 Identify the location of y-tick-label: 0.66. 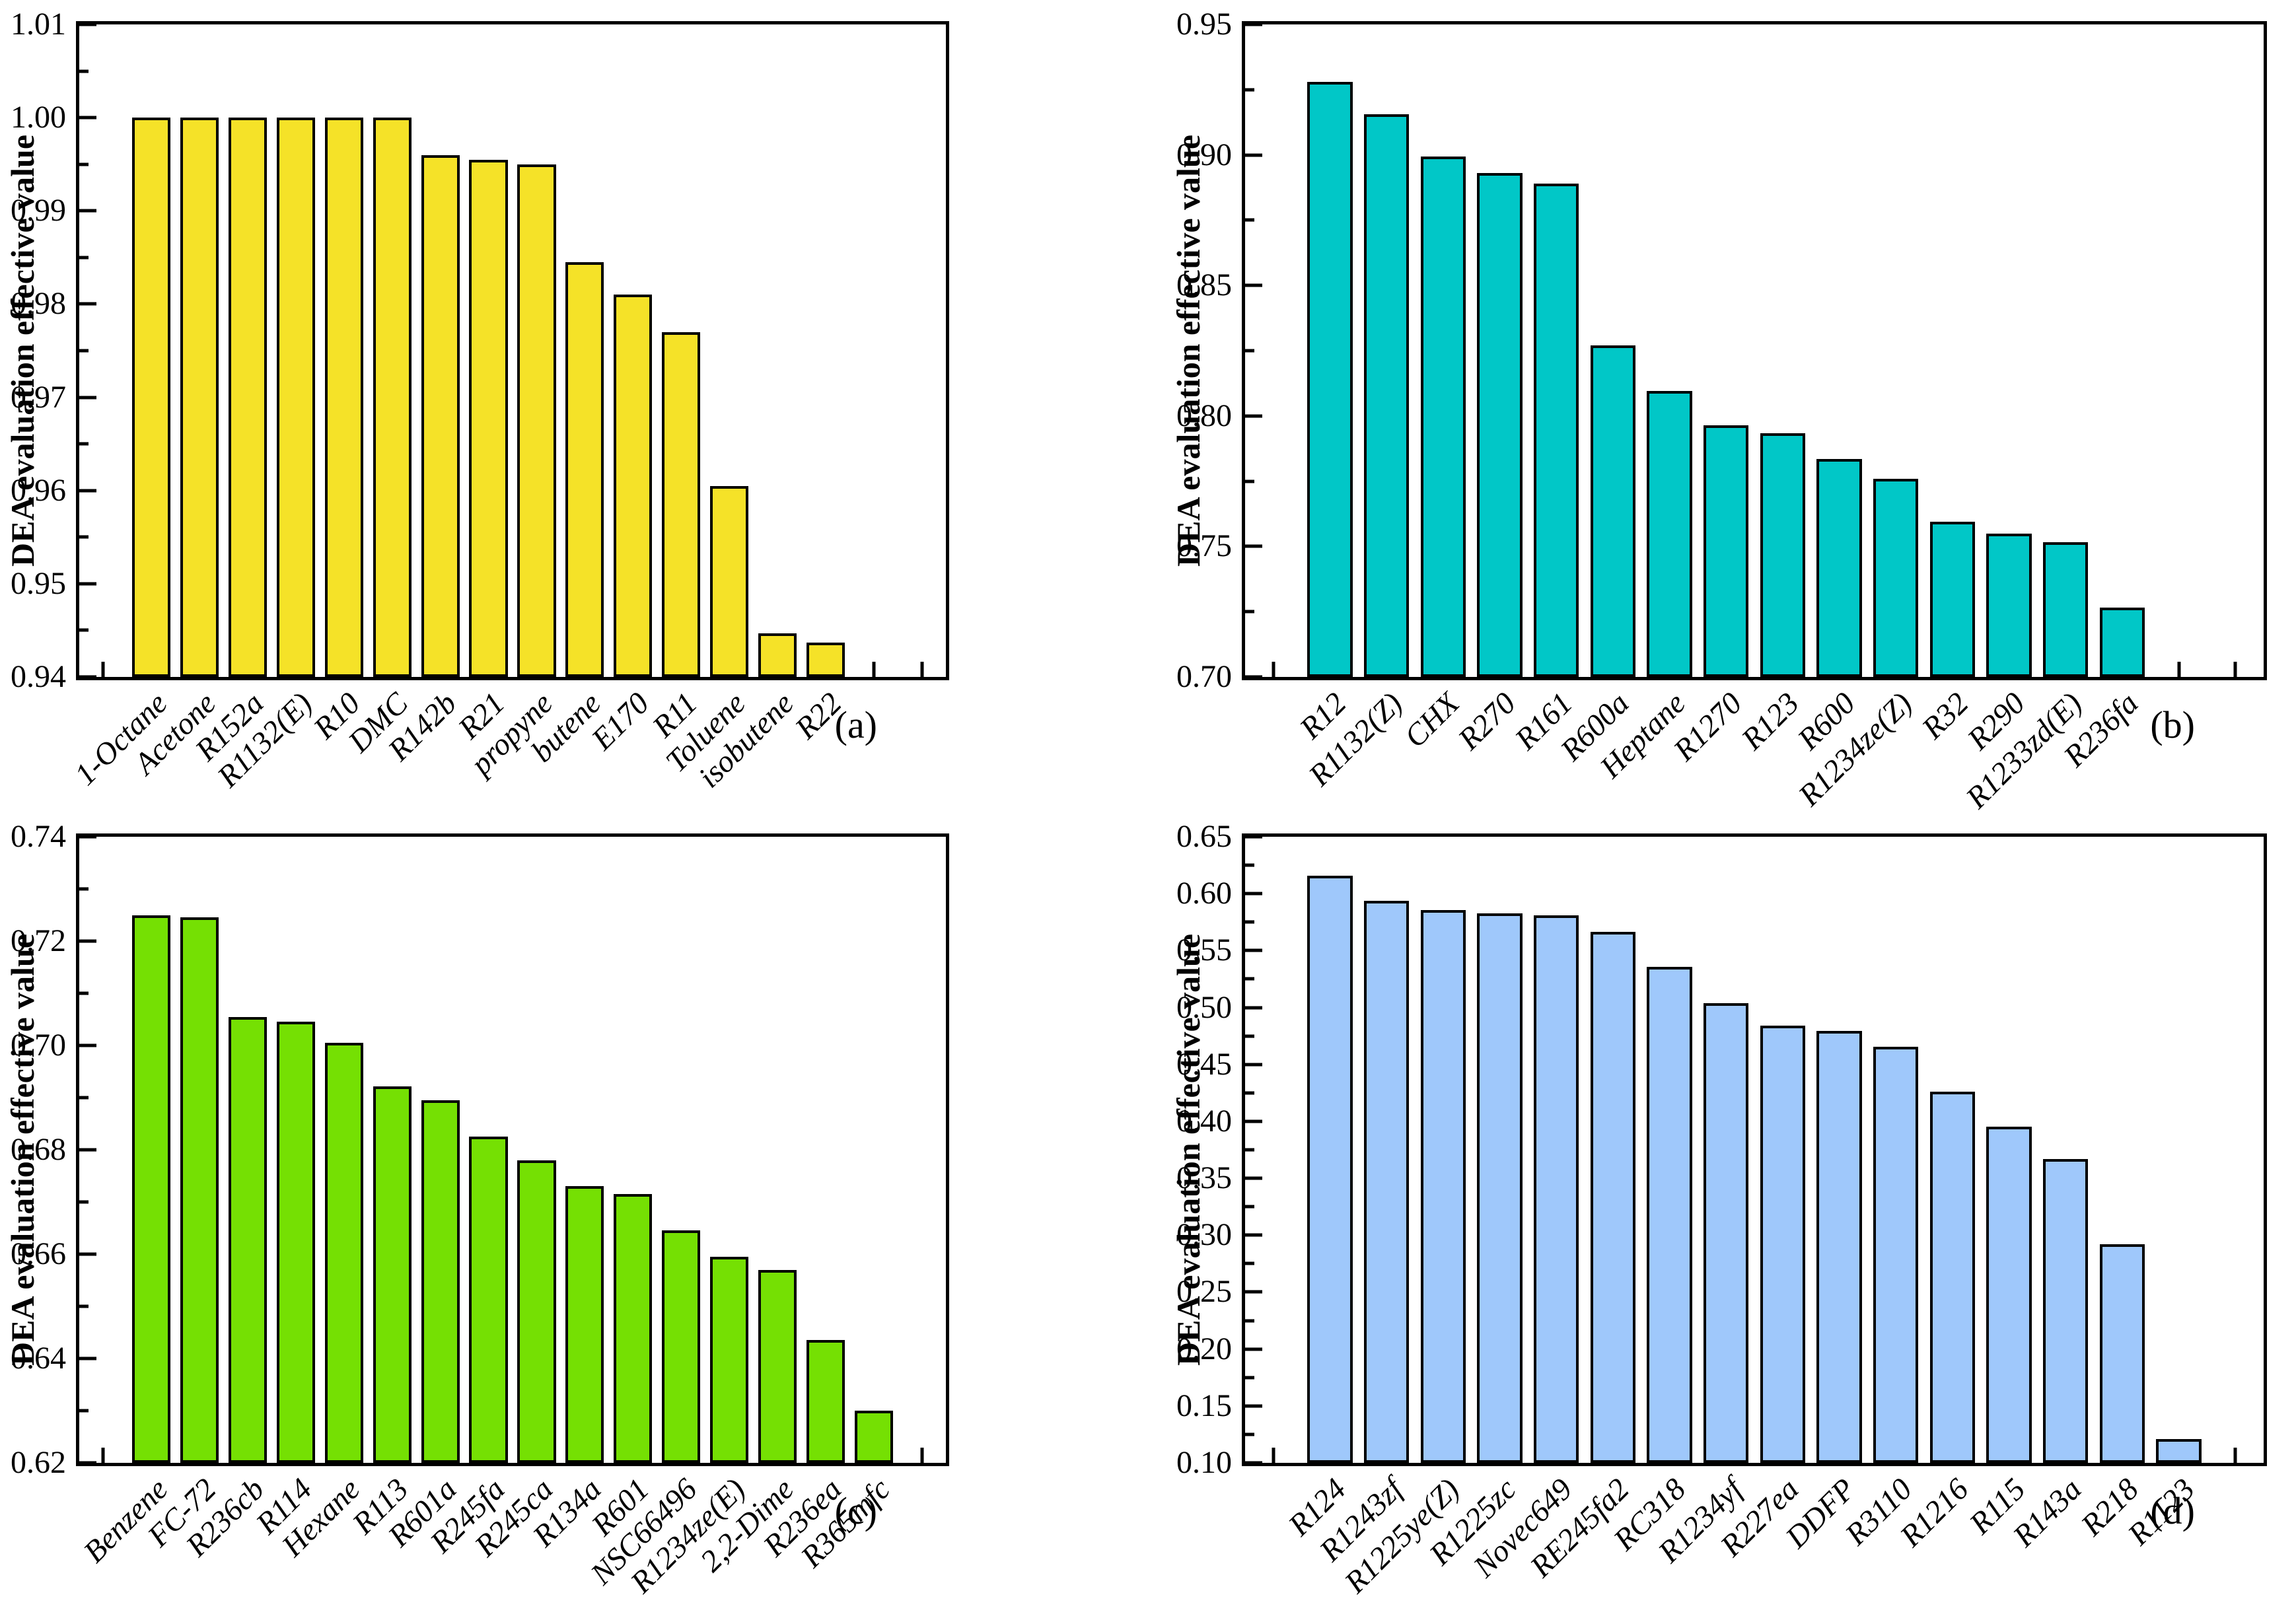
(38, 1253).